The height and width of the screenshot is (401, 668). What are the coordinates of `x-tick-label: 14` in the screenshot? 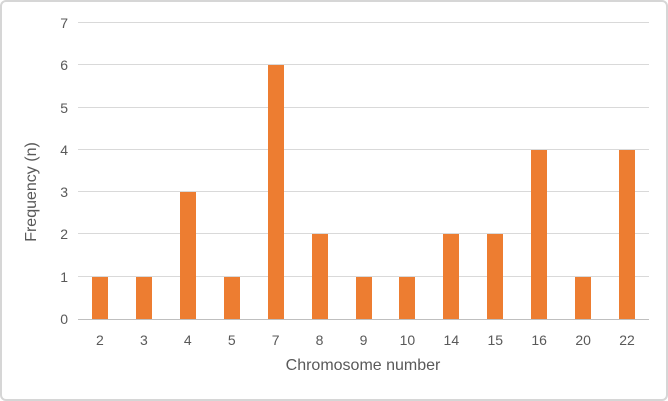 It's located at (451, 340).